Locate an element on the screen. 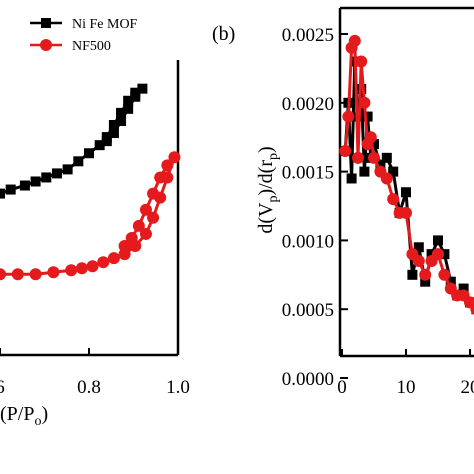 This screenshot has height=474, width=474. legend: Ni Fe MOF NF500 is located at coordinates (103, 34).